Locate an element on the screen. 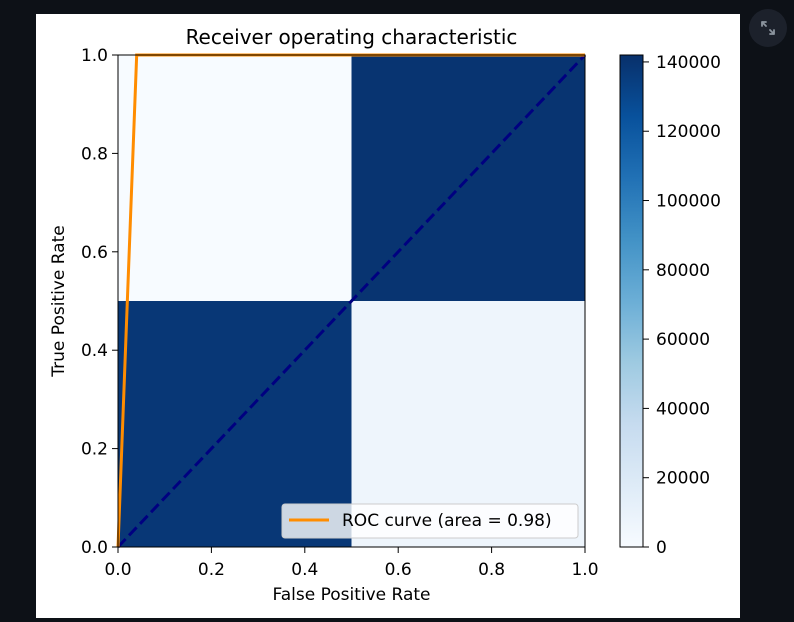  colorbar-tick-label: 20000 is located at coordinates (683, 479).